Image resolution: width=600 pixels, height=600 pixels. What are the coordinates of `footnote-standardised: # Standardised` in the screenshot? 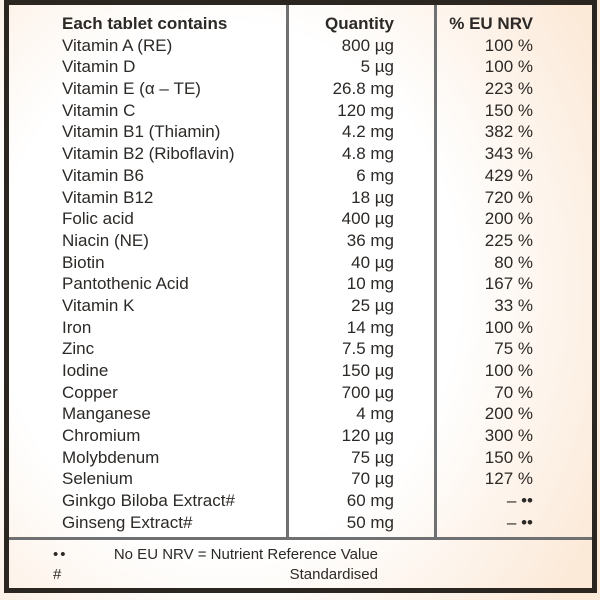 It's located at (215, 575).